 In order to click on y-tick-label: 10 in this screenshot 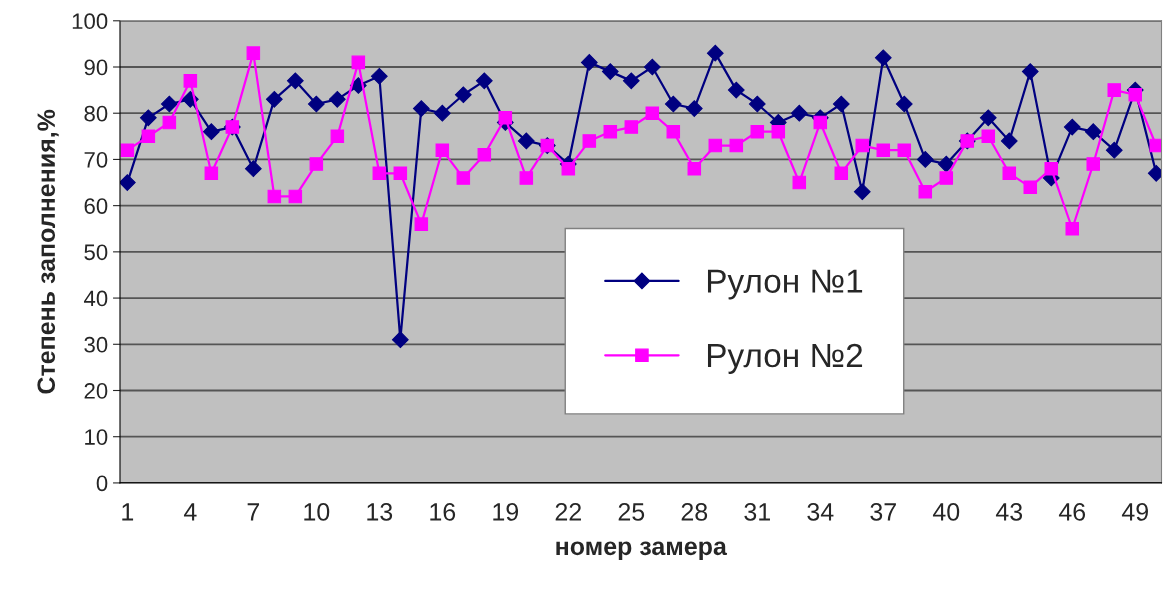, I will do `click(96, 437)`.